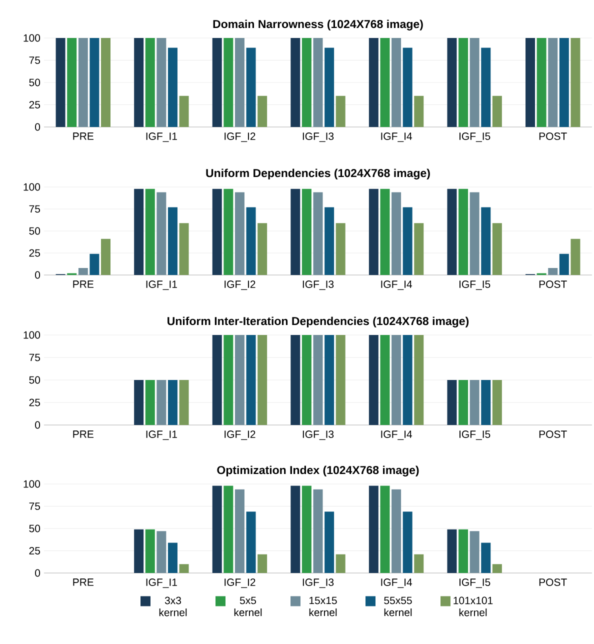 The image size is (594, 644). I want to click on legend-label: 5x5 kernel, so click(248, 606).